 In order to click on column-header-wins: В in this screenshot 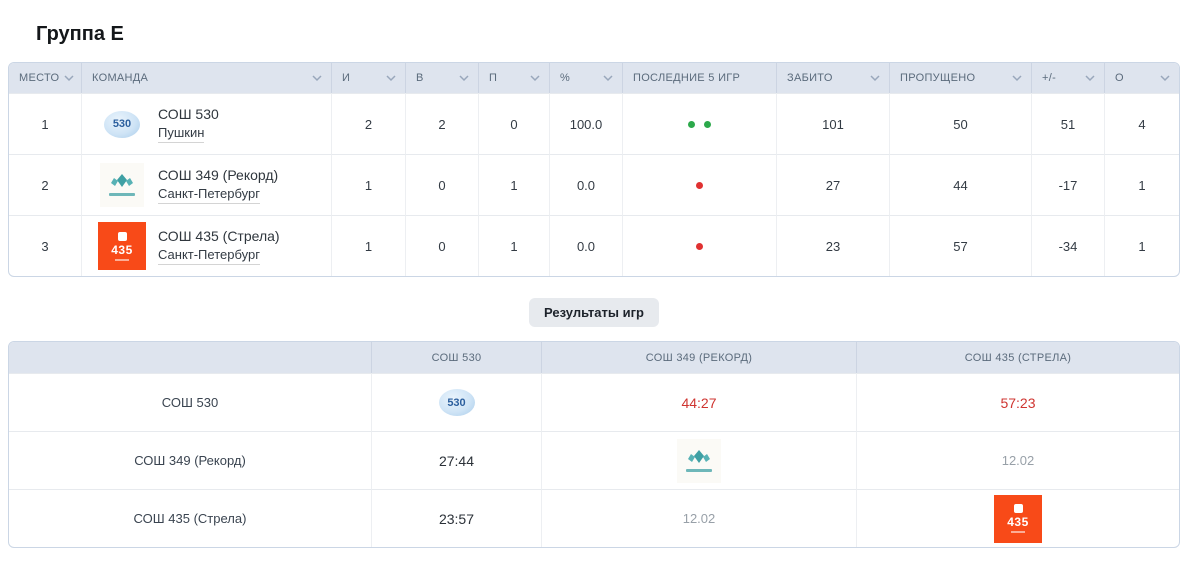, I will do `click(441, 78)`.